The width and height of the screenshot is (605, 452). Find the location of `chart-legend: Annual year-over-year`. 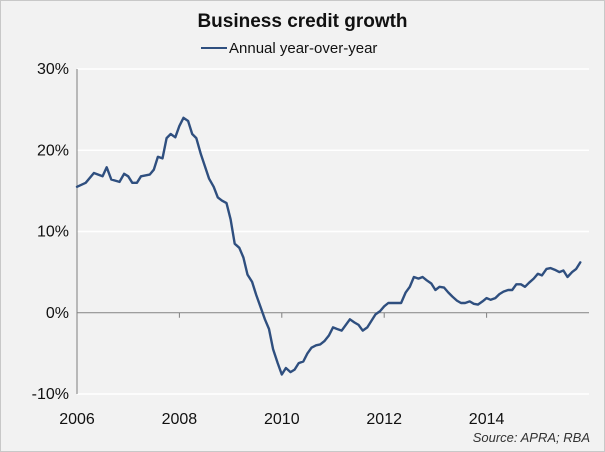

chart-legend: Annual year-over-year is located at coordinates (289, 48).